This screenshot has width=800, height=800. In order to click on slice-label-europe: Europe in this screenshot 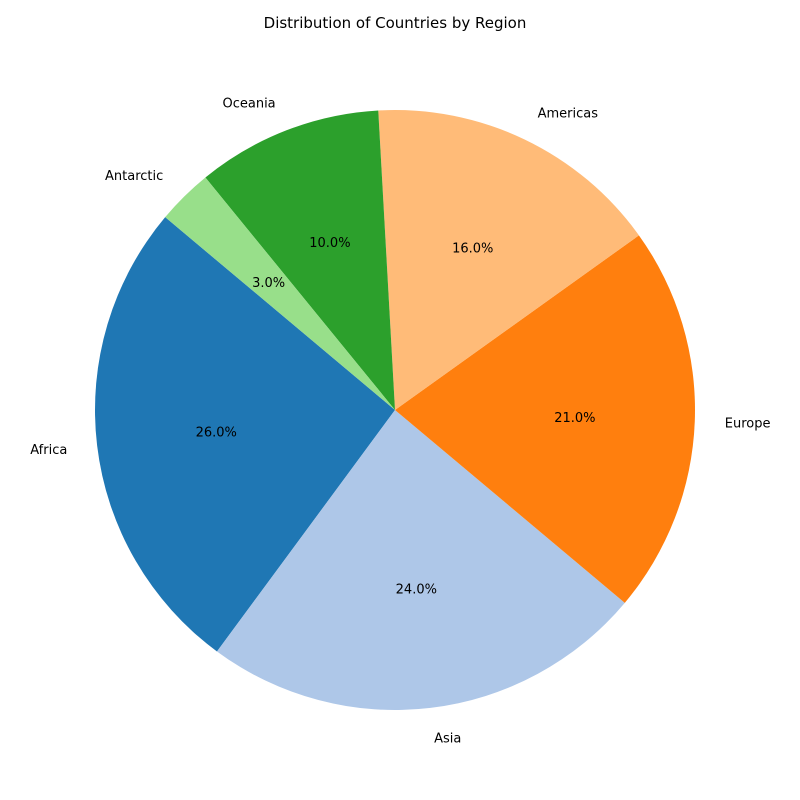, I will do `click(748, 424)`.